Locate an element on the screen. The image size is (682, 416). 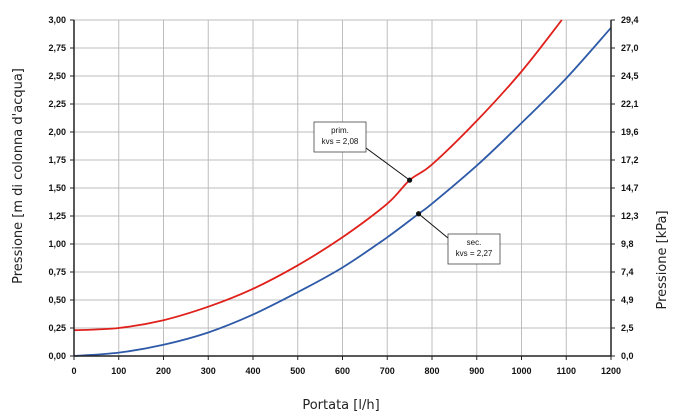
y-right-tick-label: 24,5 is located at coordinates (630, 76).